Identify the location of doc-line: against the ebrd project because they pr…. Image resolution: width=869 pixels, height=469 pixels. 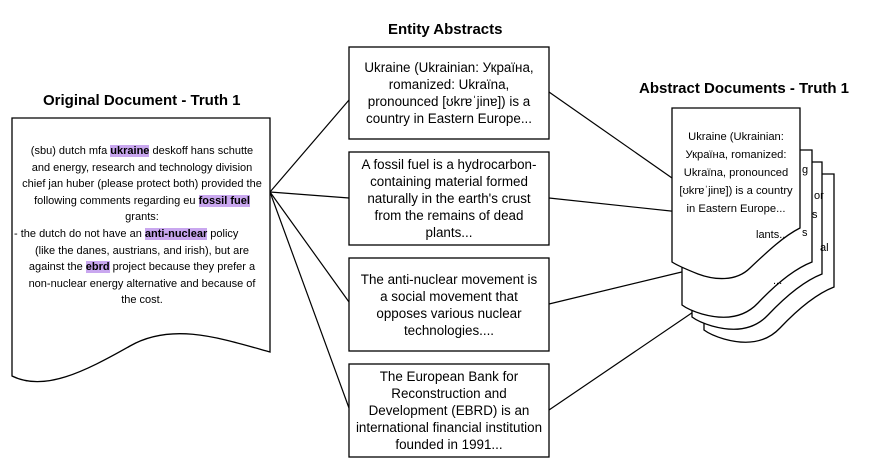
(142, 267).